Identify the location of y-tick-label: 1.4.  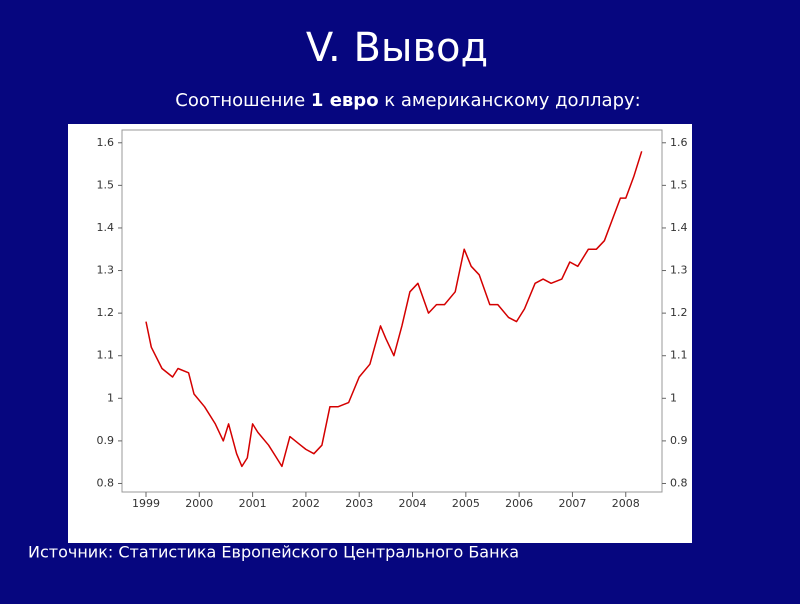
(106, 227).